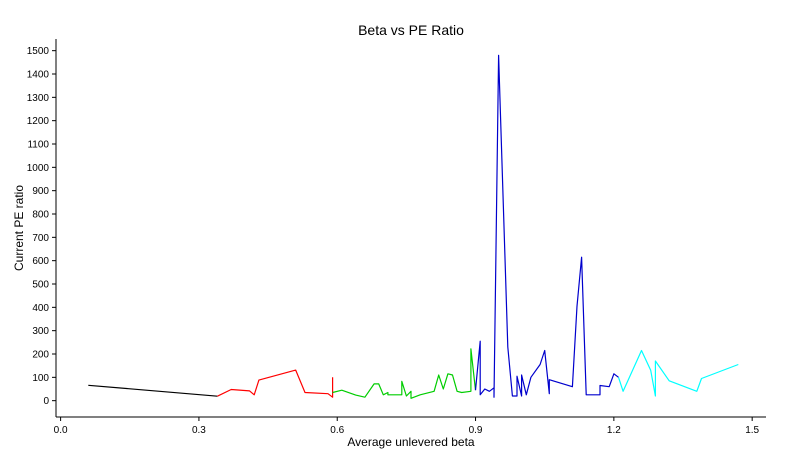 The height and width of the screenshot is (460, 786). Describe the element at coordinates (614, 430) in the screenshot. I see `x-tick-label: 1.2` at that location.